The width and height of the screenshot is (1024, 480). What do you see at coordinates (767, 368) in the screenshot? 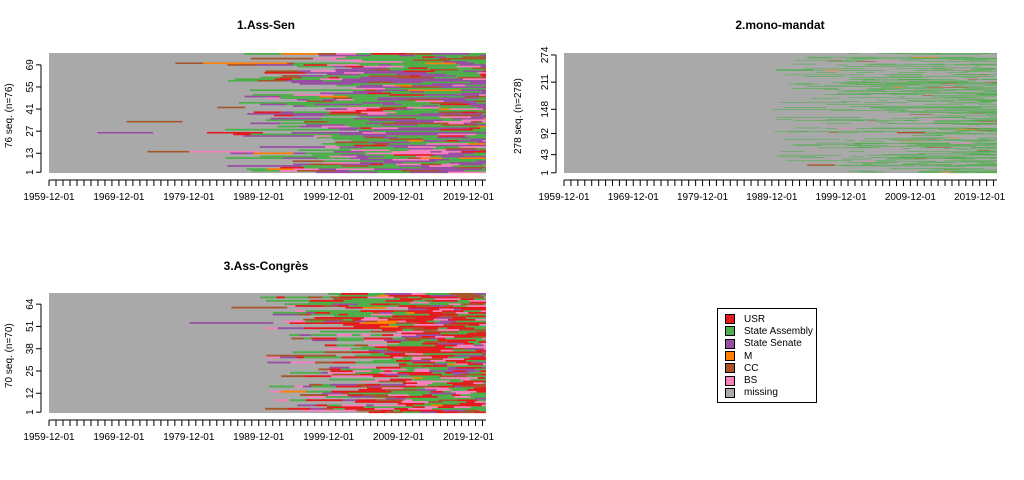
I see `legend-item-cc: CC` at bounding box center [767, 368].